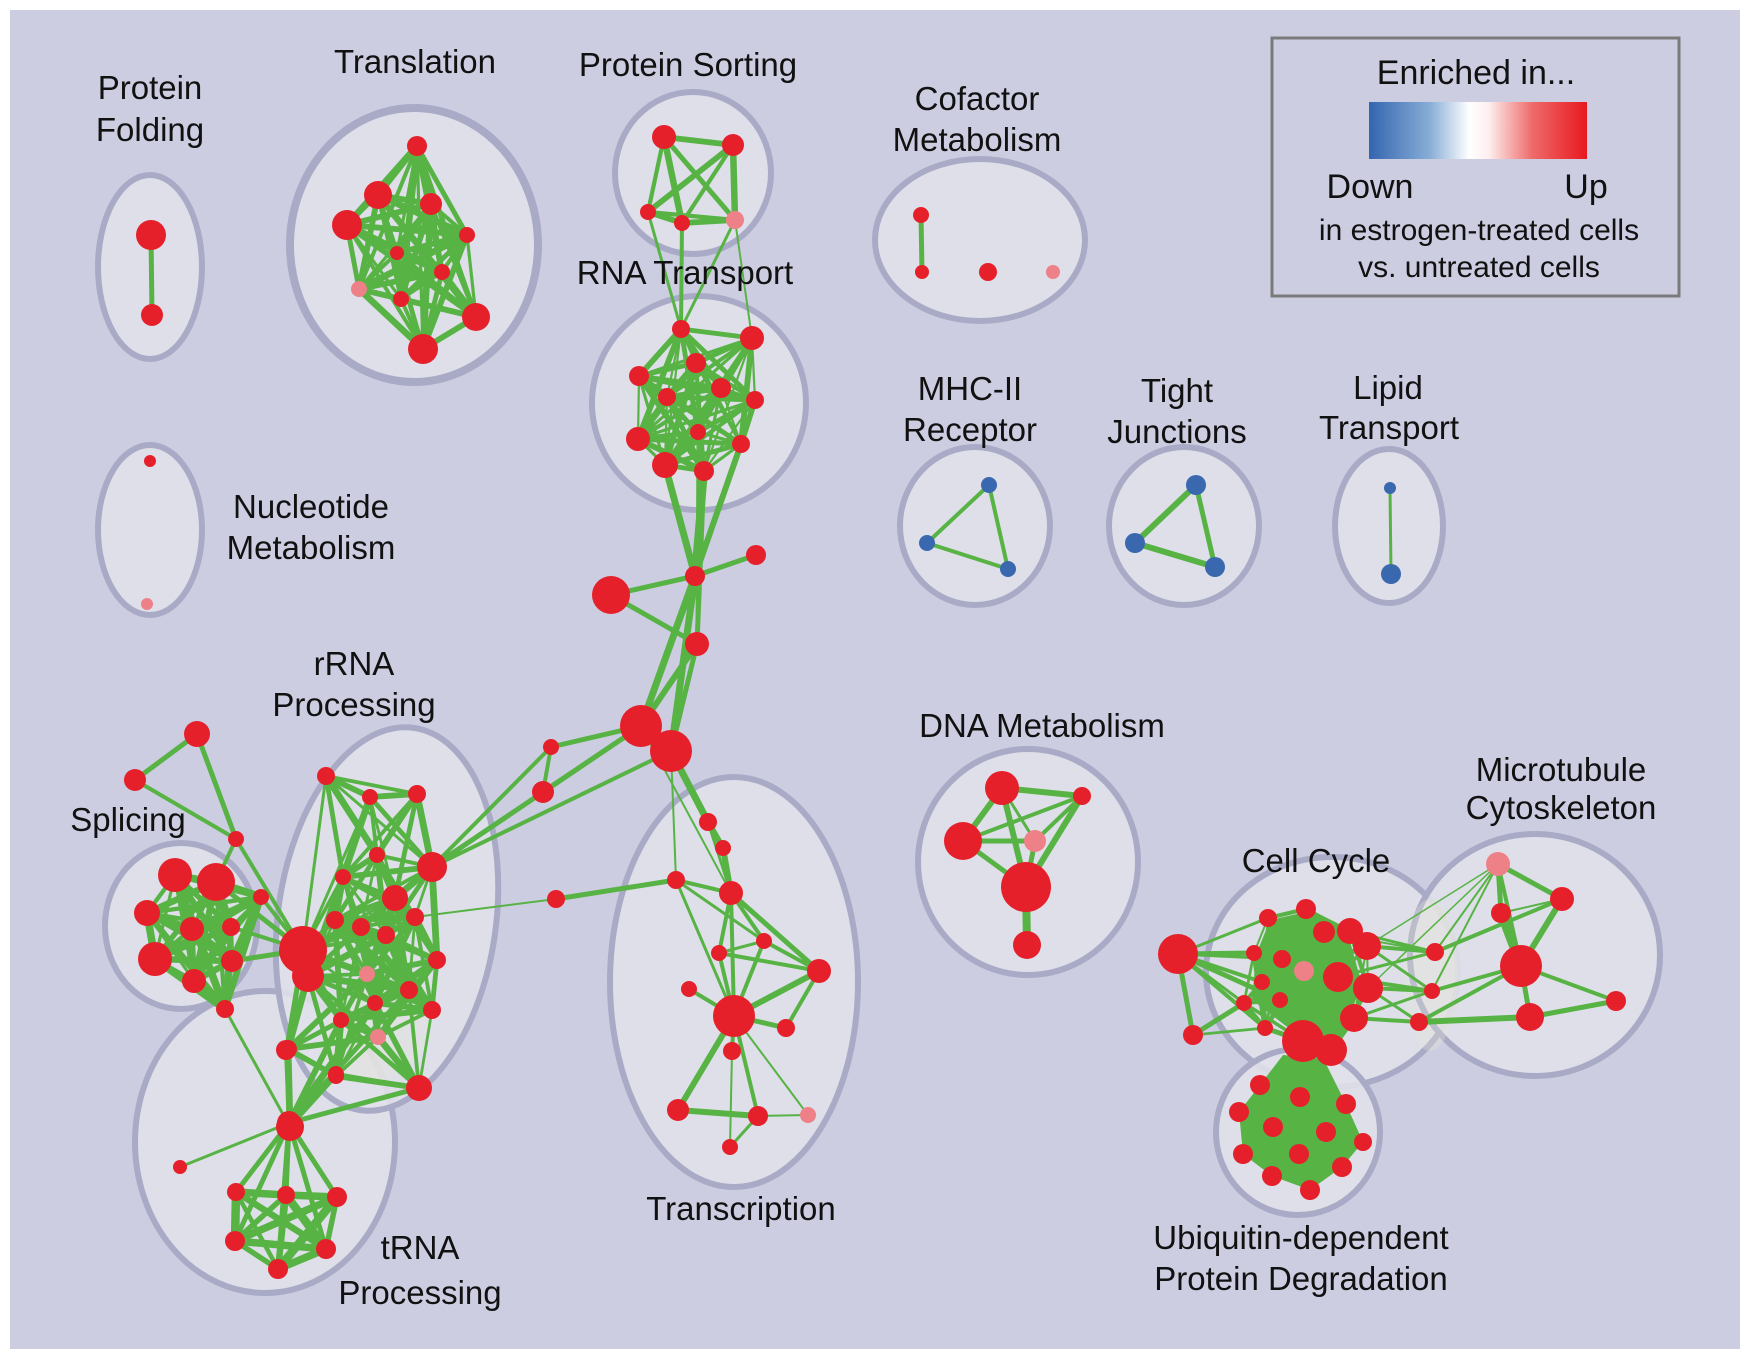 The height and width of the screenshot is (1365, 1750). What do you see at coordinates (977, 98) in the screenshot?
I see `svg-text: Cofactor` at bounding box center [977, 98].